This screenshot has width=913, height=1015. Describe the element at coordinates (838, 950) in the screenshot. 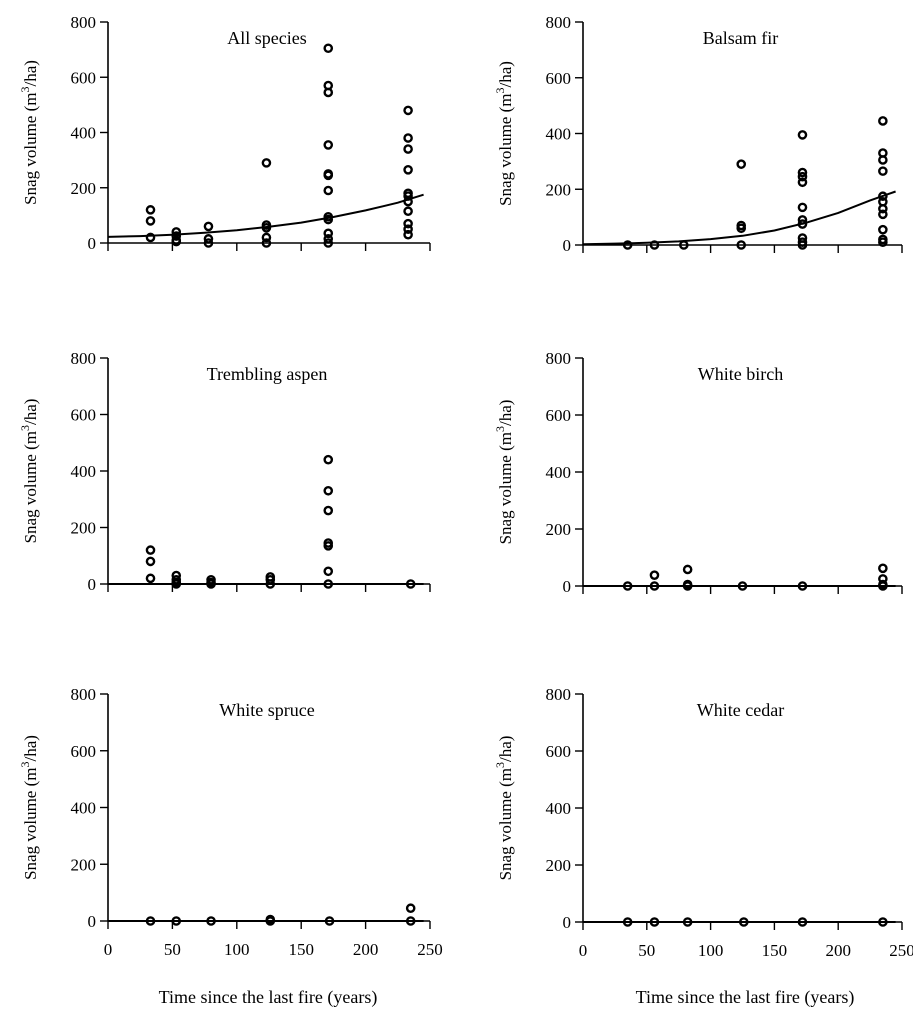

I see `x-tick-label: 200` at that location.